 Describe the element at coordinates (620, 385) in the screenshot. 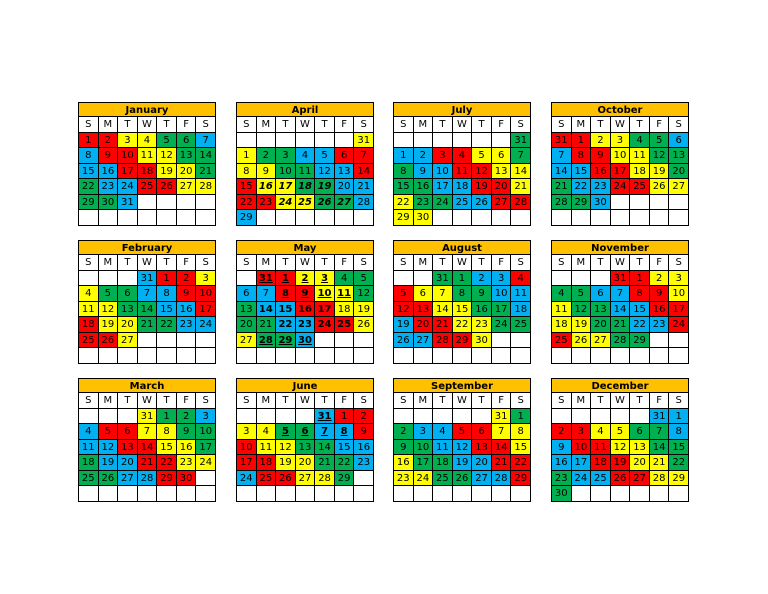

I see `month-title: December` at that location.